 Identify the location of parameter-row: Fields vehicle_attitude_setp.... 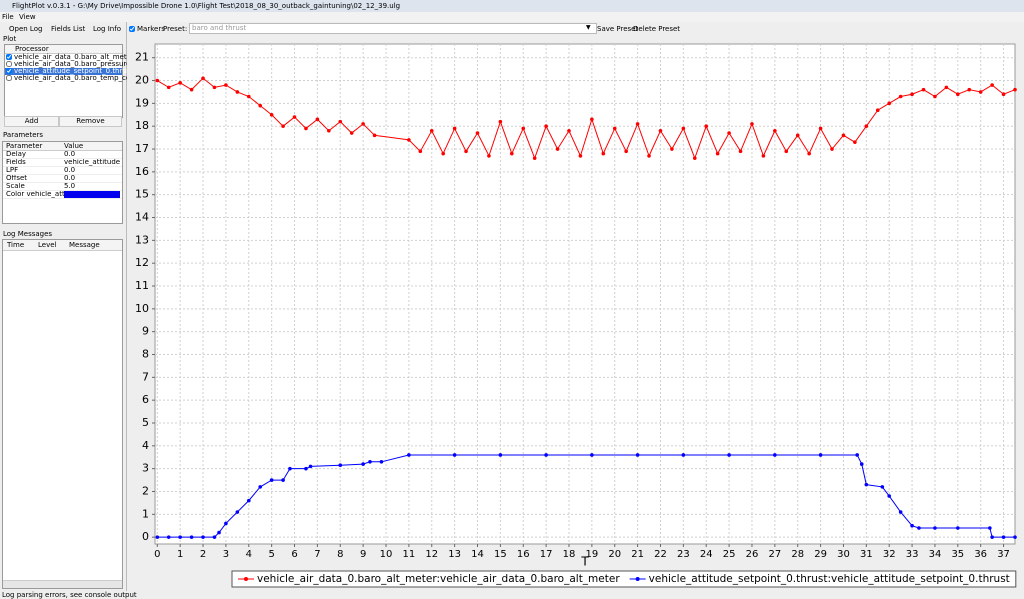
(62, 163).